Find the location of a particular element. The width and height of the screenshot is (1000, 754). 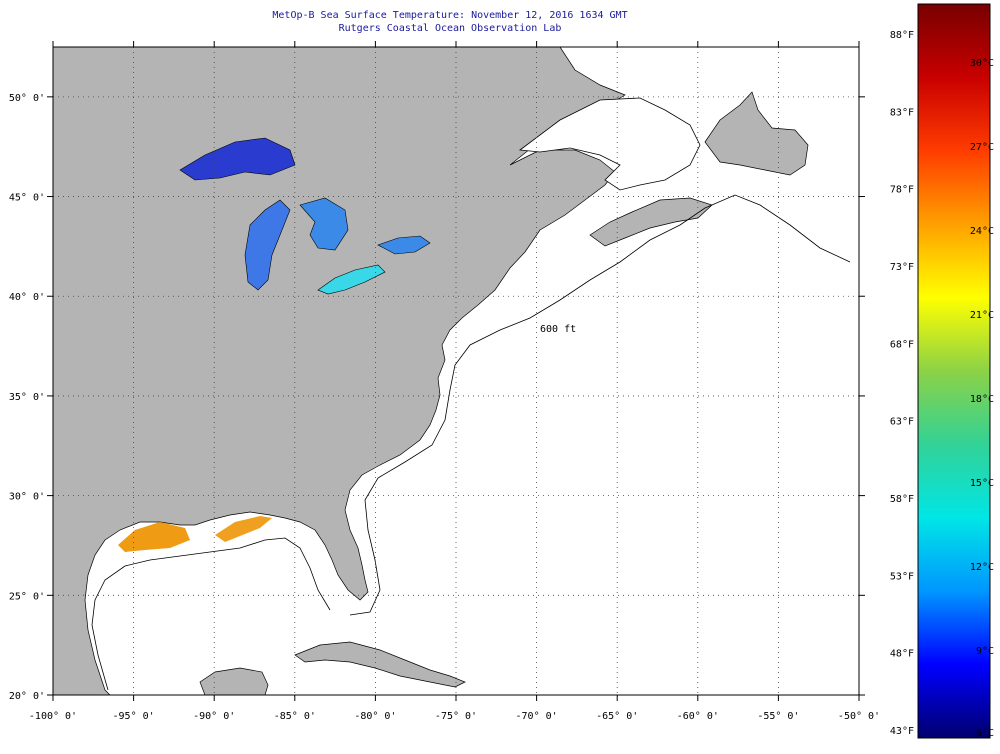

lat-tick-label: 30° 0' is located at coordinates (27, 497).